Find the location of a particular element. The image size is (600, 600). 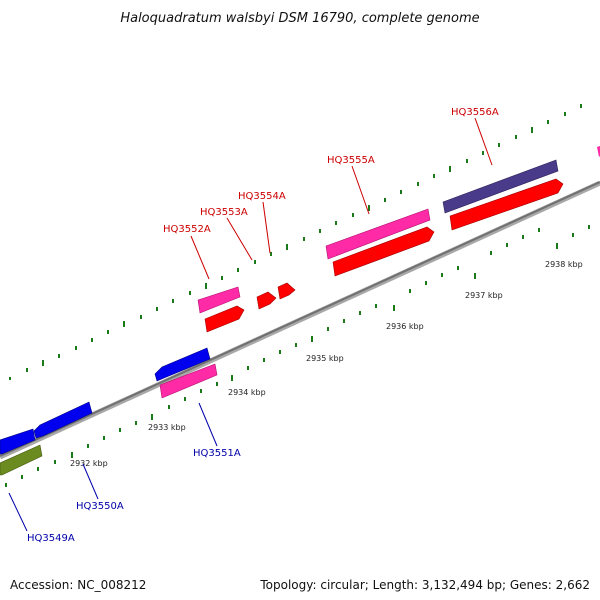

scale-tick-label: 2938 kbp is located at coordinates (564, 264).